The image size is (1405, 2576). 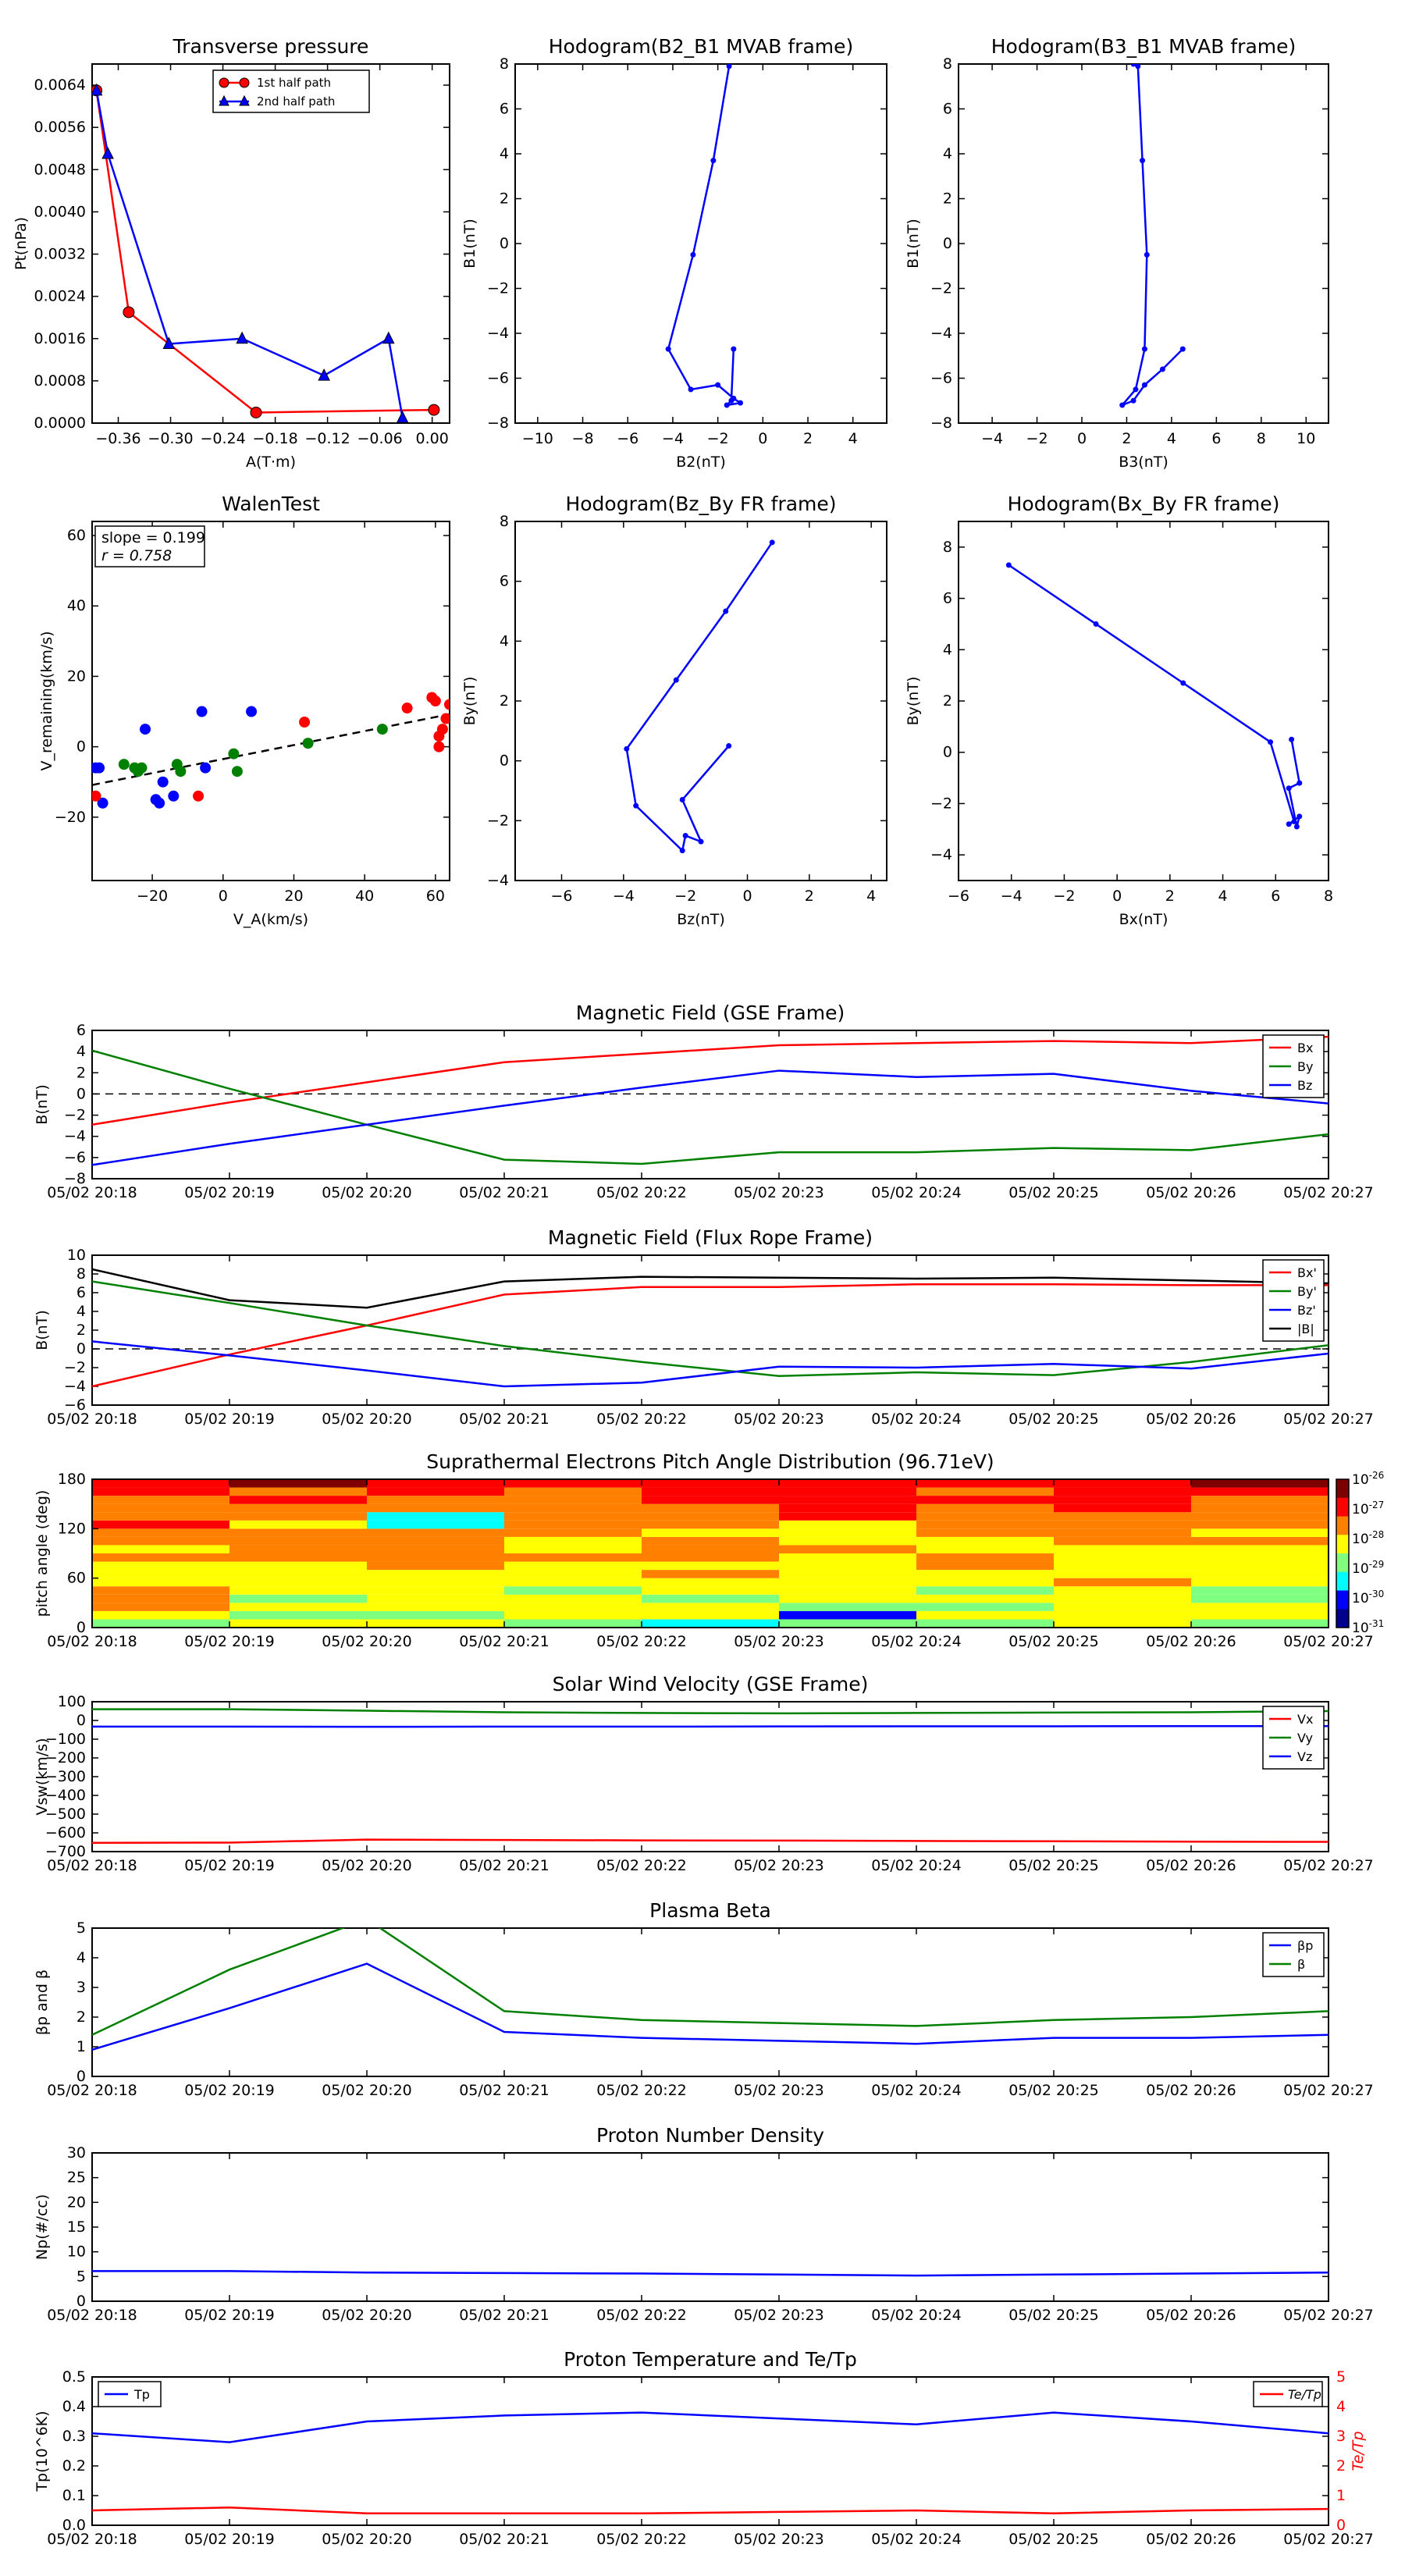 I want to click on y-tick-label: 25, so click(x=76, y=2177).